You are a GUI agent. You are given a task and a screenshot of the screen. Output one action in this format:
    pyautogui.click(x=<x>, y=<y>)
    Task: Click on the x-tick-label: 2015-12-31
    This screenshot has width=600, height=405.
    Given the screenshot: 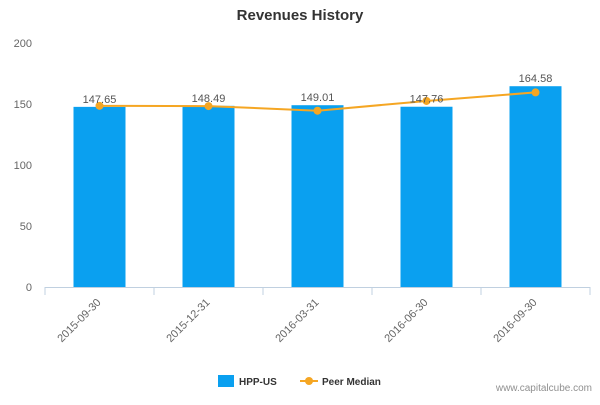 What is the action you would take?
    pyautogui.click(x=188, y=321)
    